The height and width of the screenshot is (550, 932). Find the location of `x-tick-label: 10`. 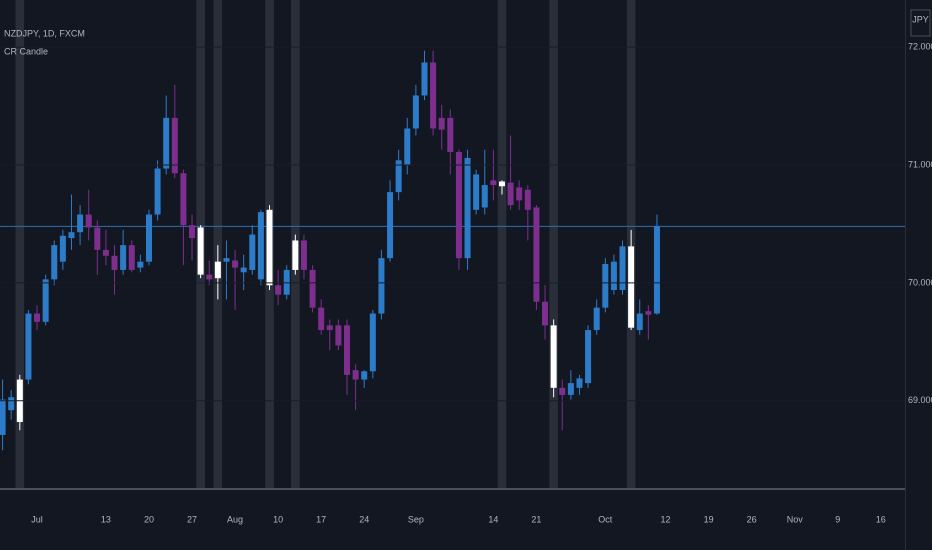

x-tick-label: 10 is located at coordinates (278, 519).